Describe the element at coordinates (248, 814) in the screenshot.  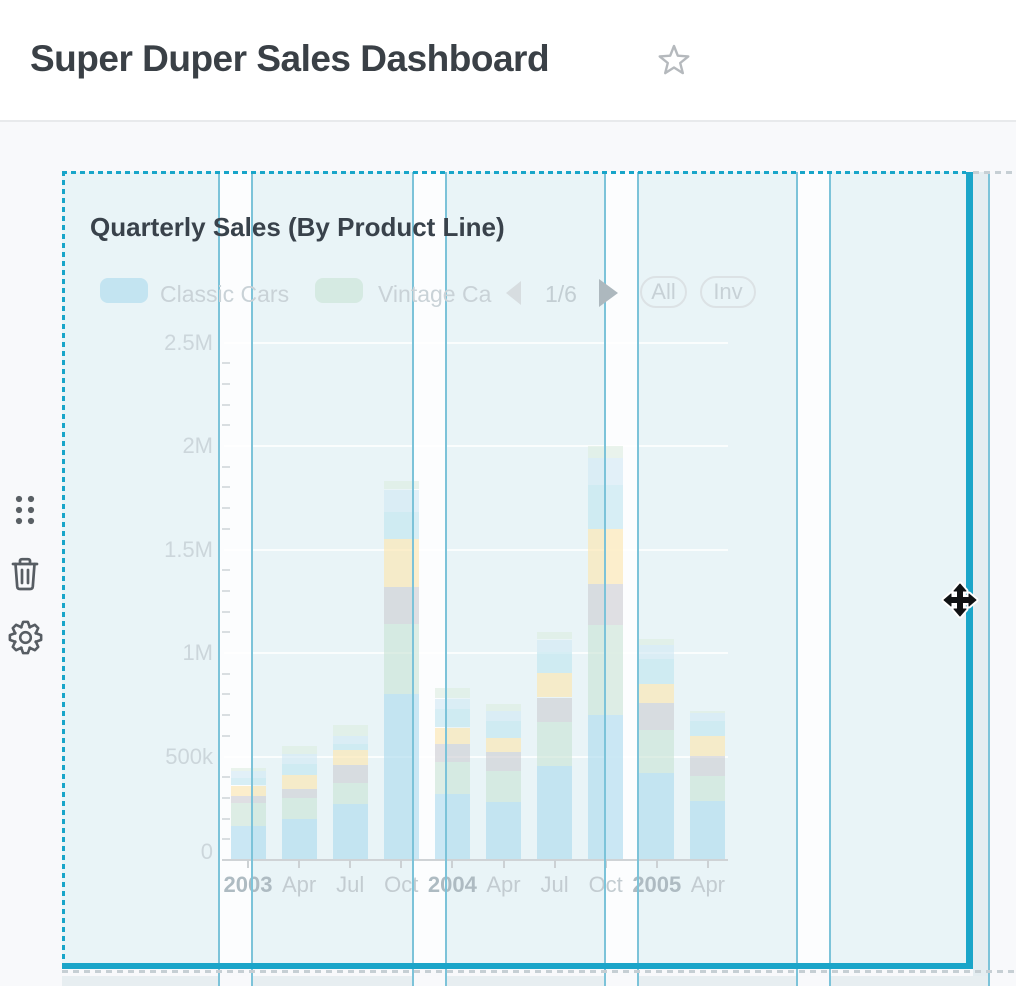
I see `bar-segment-2003-s1` at that location.